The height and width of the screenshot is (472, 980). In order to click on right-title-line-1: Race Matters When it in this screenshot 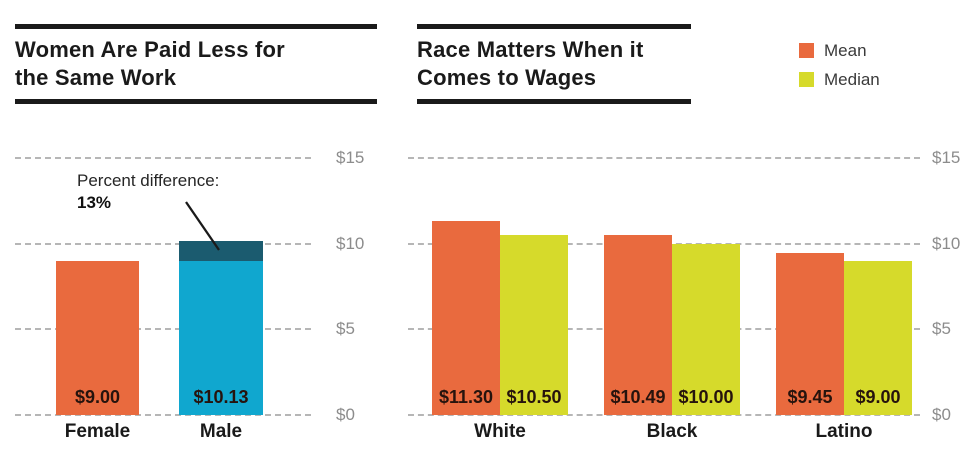, I will do `click(530, 49)`.